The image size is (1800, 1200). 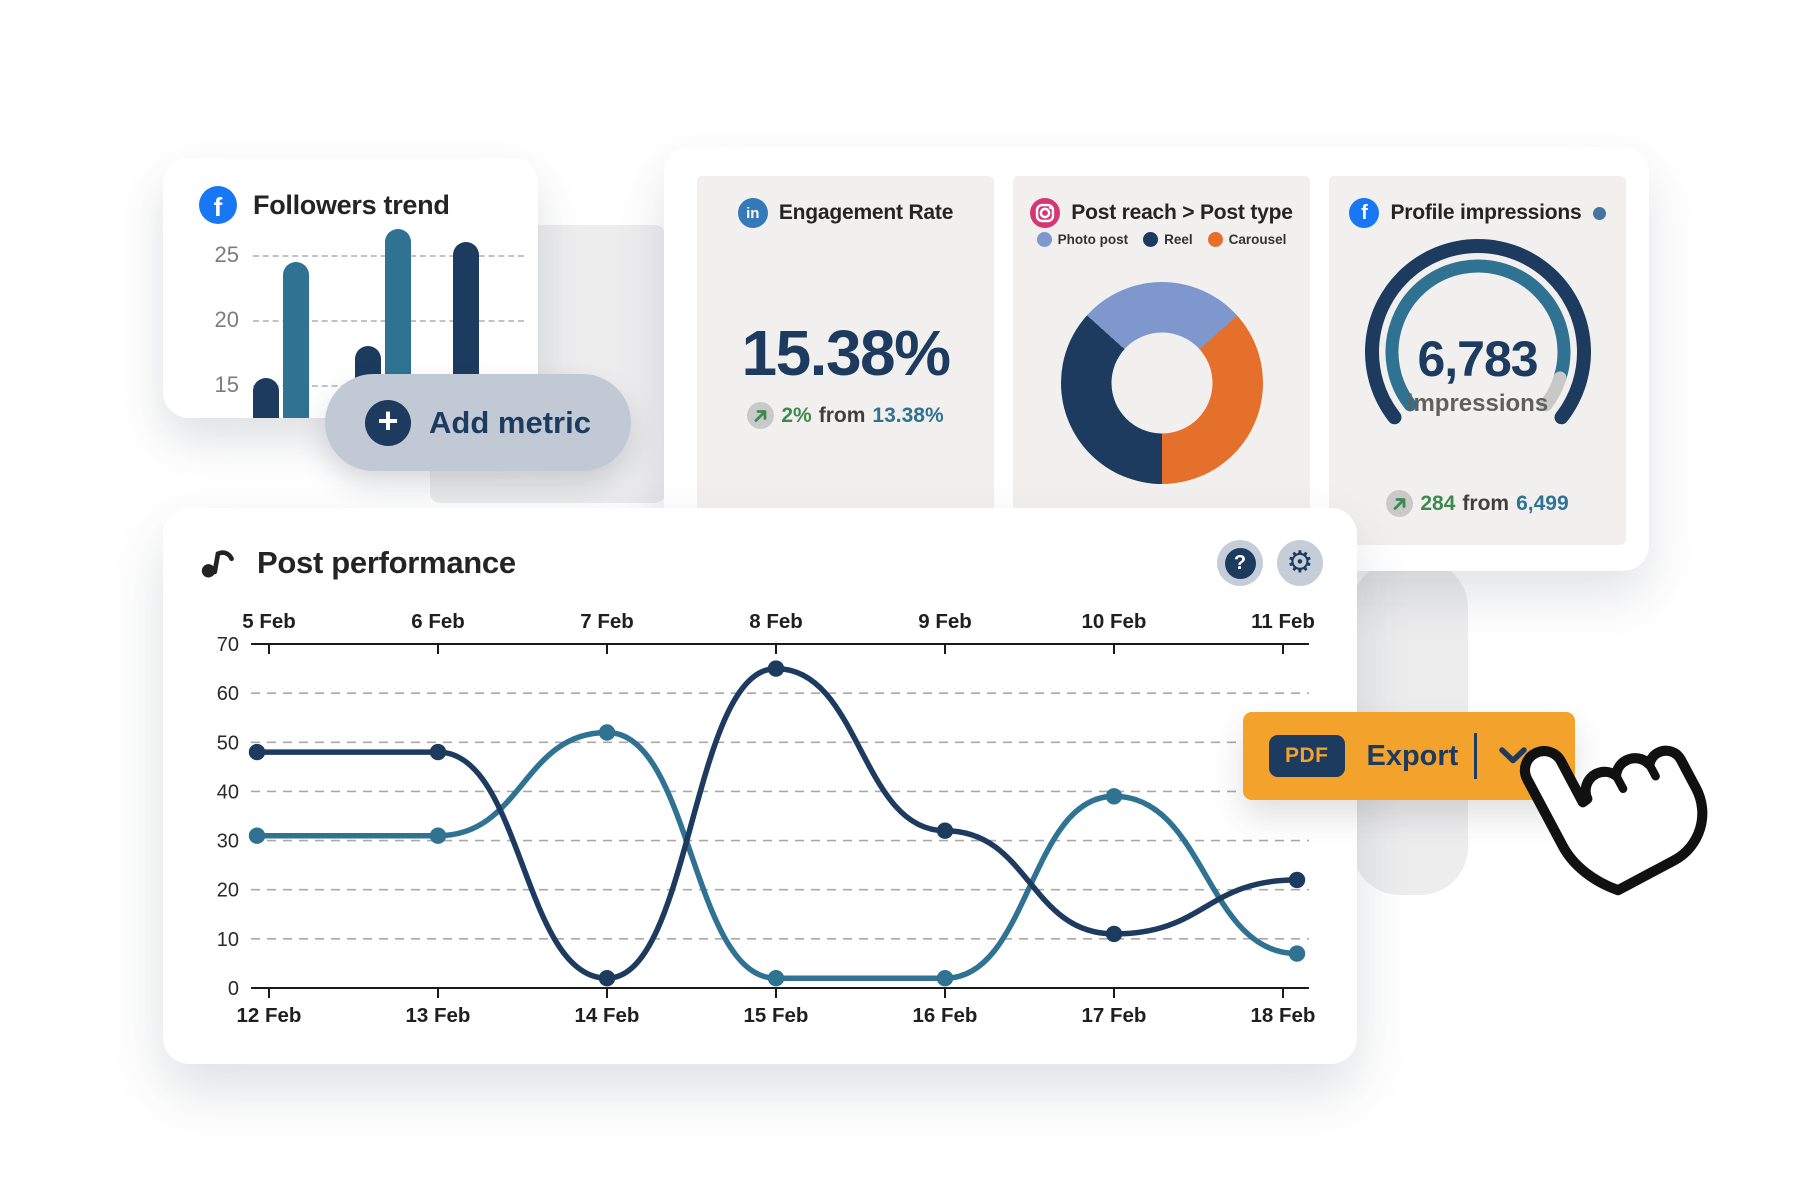 What do you see at coordinates (1151, 239) in the screenshot?
I see `reel-dot-icon` at bounding box center [1151, 239].